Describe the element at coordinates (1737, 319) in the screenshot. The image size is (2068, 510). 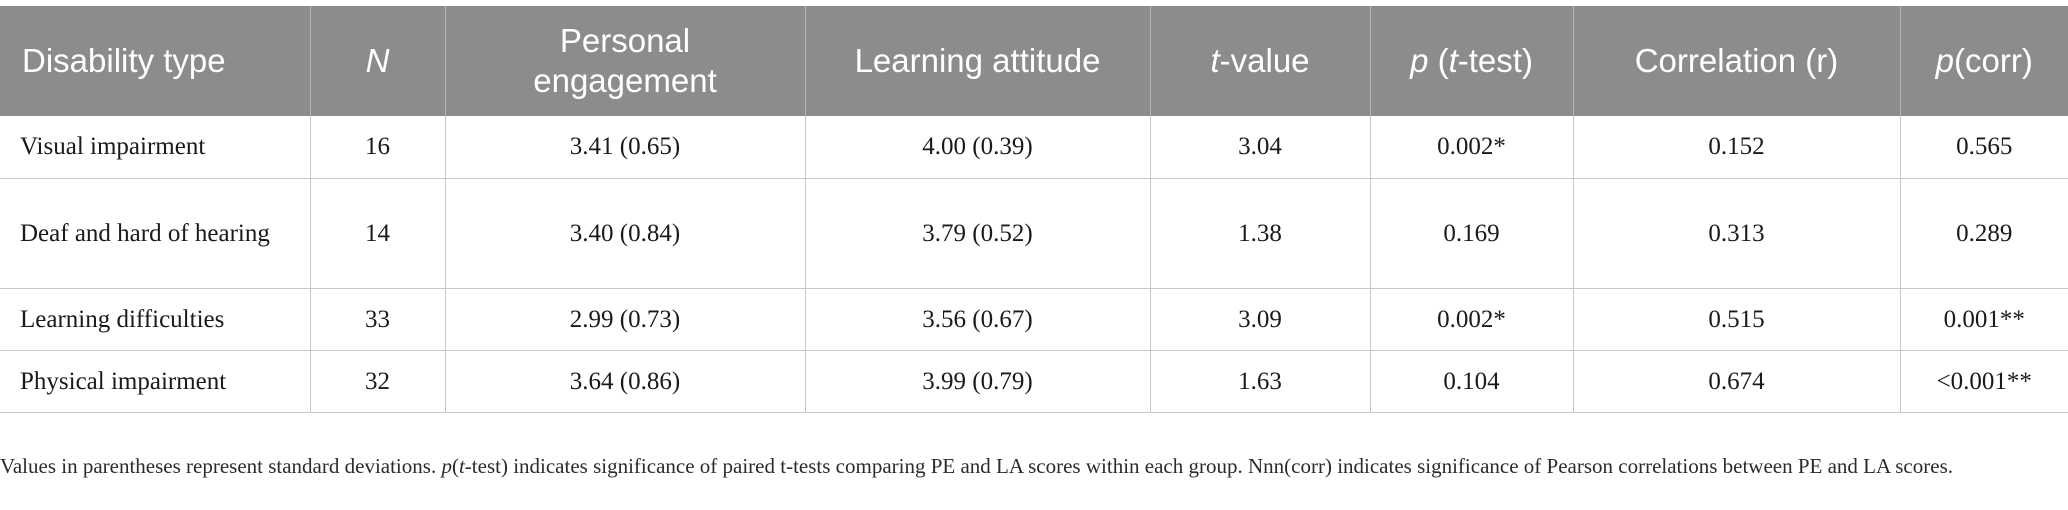
I see `cell-correlation: 0.515` at that location.